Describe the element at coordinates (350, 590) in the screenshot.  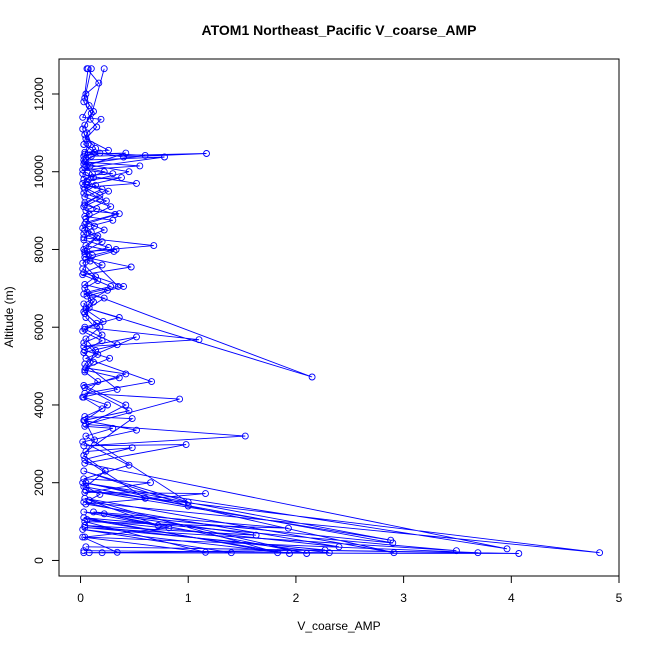
I see `x-axis: 0 1 2 3 4 5` at that location.